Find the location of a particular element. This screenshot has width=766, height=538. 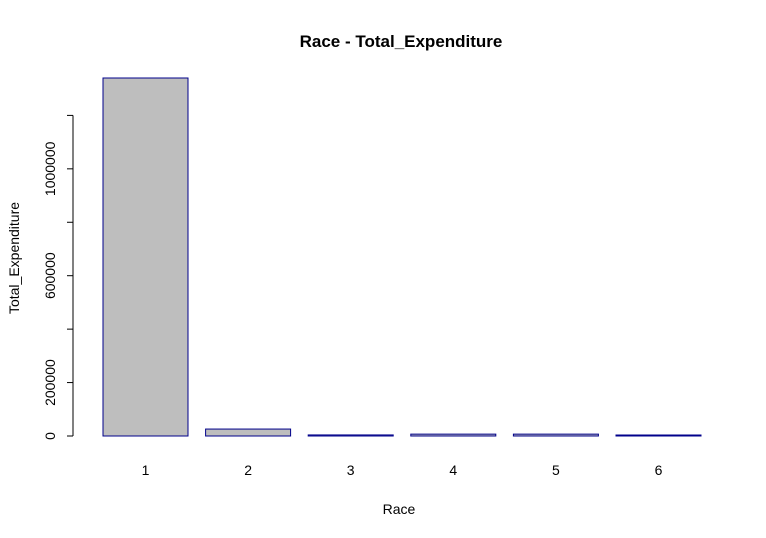

y-axis: 0 200000 600000 1000000 is located at coordinates (58, 277).